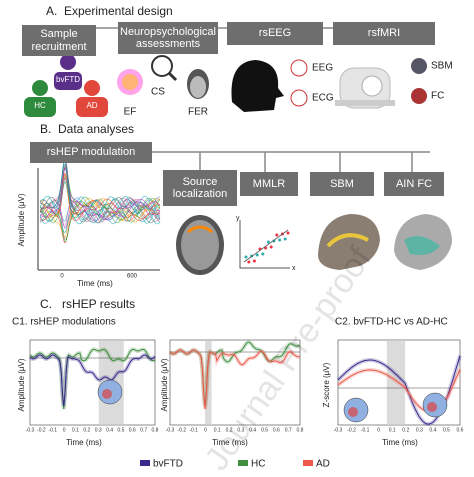 The height and width of the screenshot is (477, 474). Describe the element at coordinates (198, 112) in the screenshot. I see `assessment-label: FER` at that location.